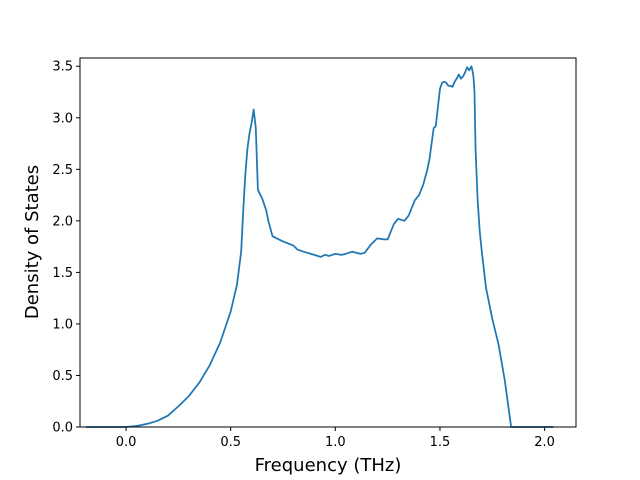 The image size is (640, 480). I want to click on x-tick-label: 1.0, so click(335, 442).